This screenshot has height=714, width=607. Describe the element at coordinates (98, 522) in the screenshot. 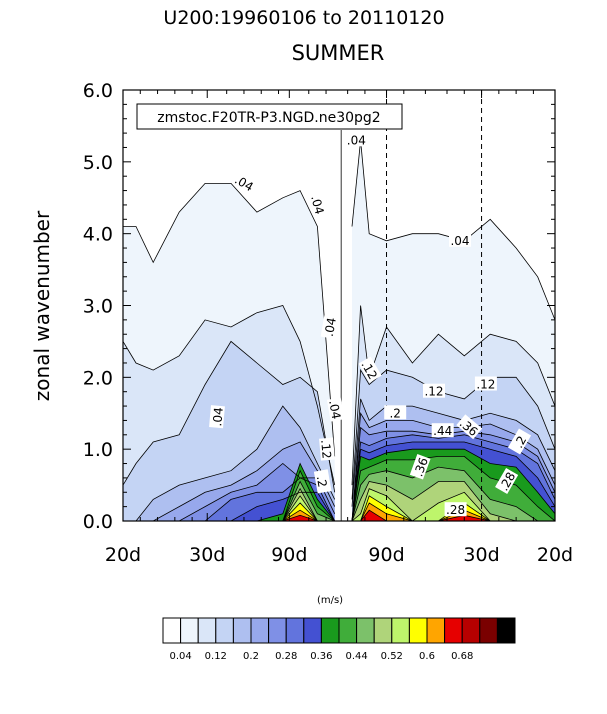

I see `y-tick-label: 0.0` at that location.